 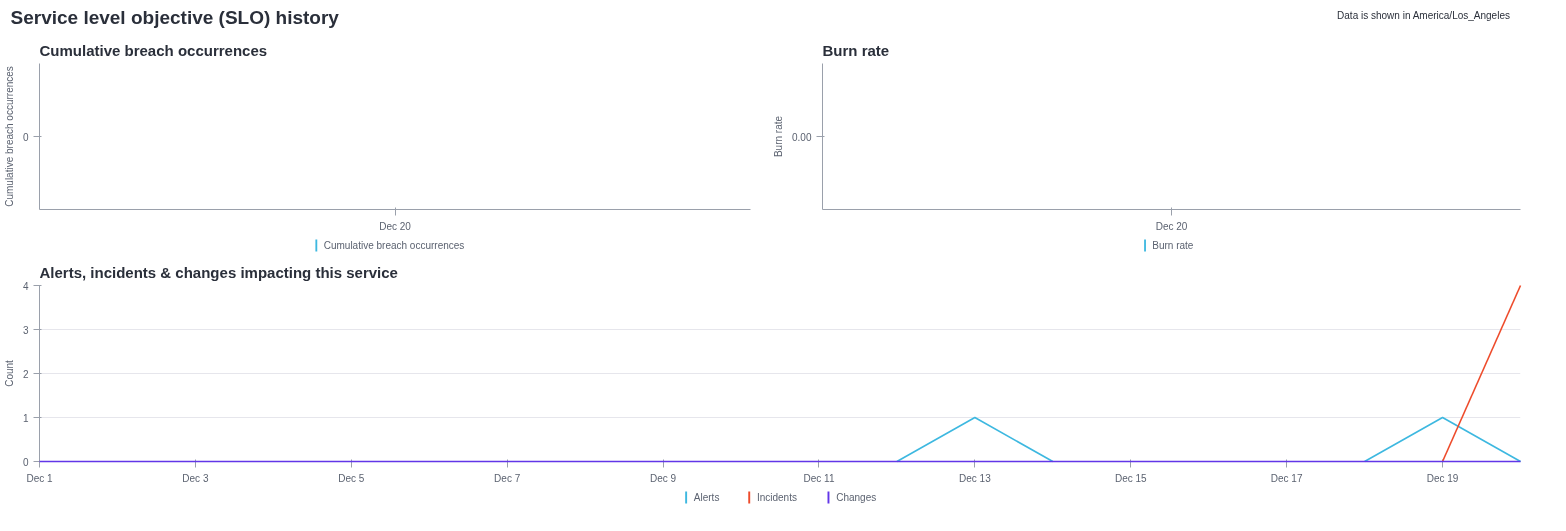 I want to click on legend-label: Alerts, so click(x=706, y=497).